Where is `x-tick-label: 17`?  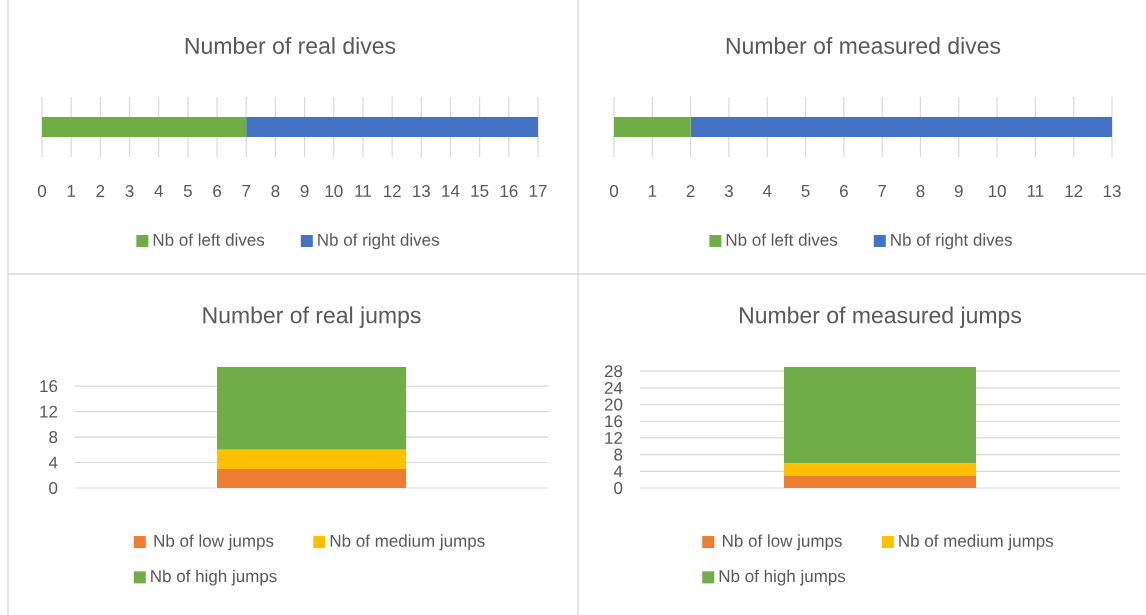 x-tick-label: 17 is located at coordinates (538, 191).